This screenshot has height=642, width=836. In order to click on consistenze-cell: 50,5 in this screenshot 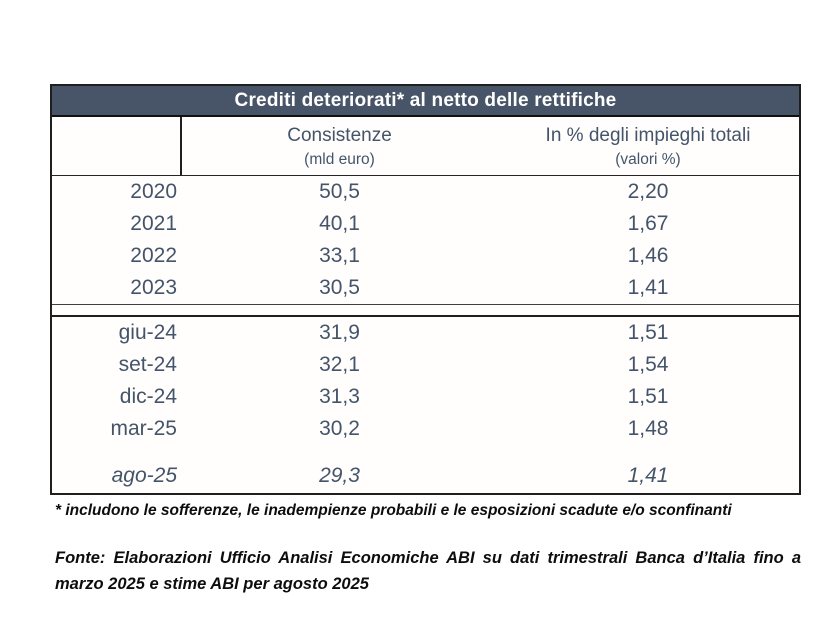, I will do `click(339, 191)`.